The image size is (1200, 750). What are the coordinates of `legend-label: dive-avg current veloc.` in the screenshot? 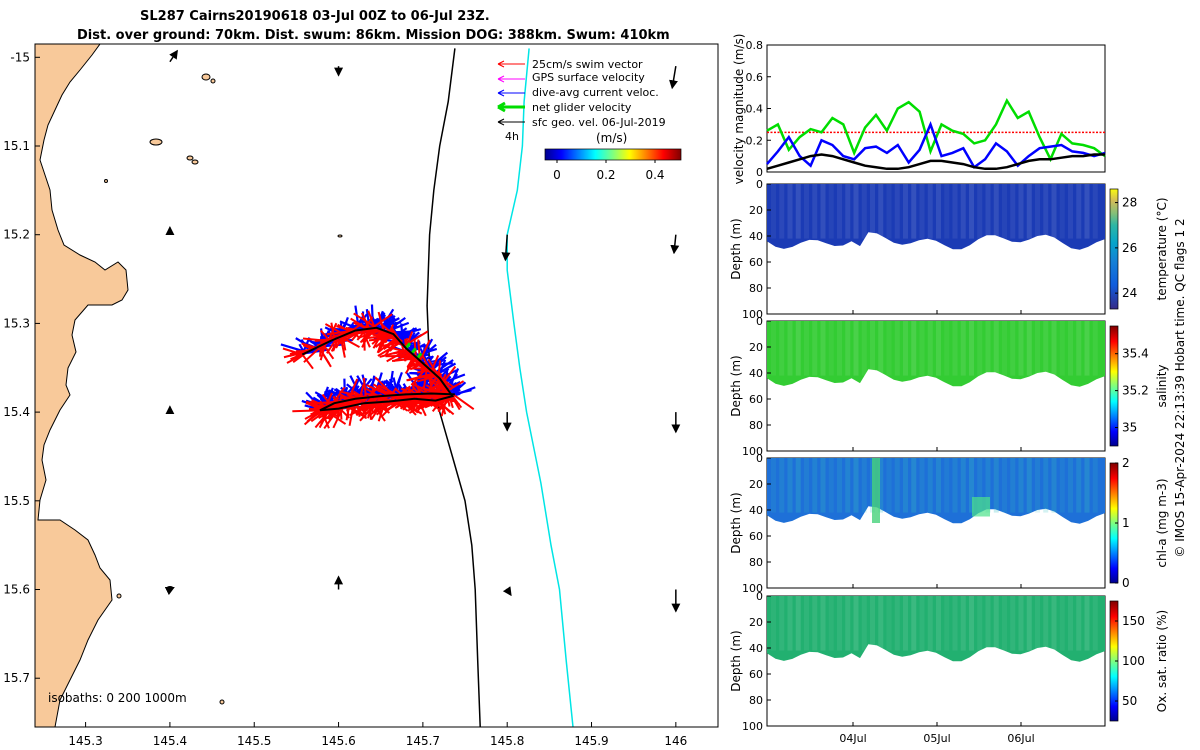 It's located at (595, 92).